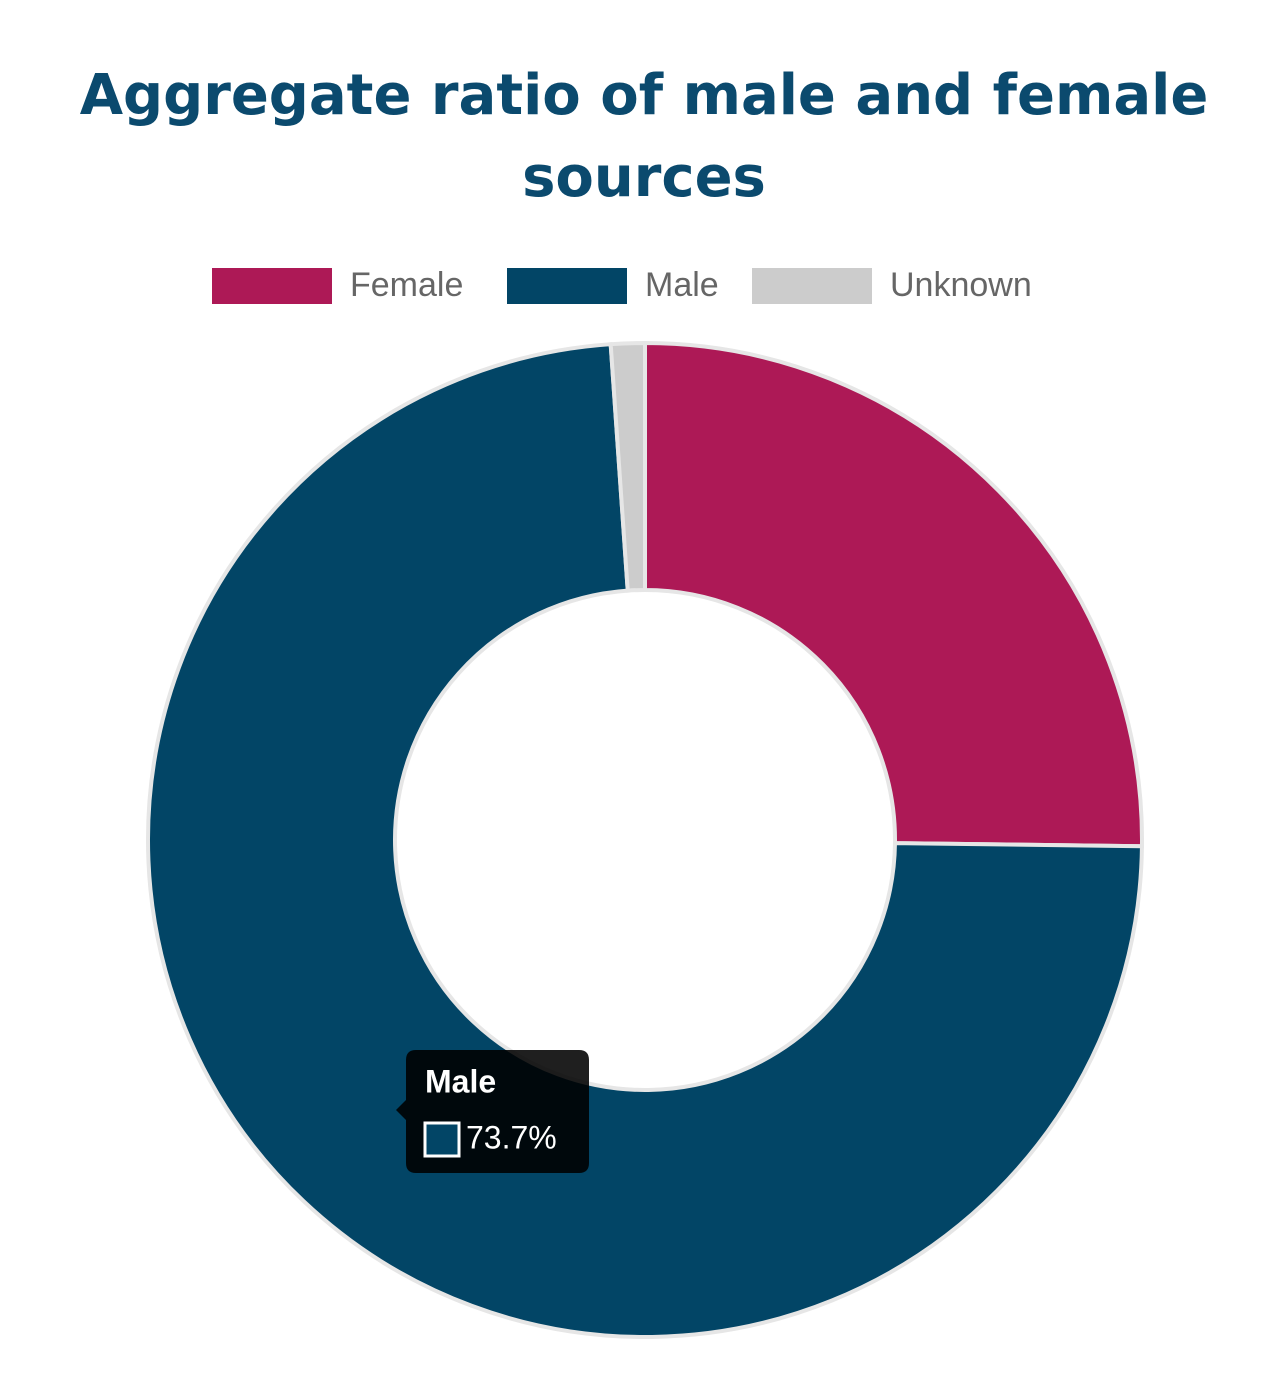  What do you see at coordinates (682, 285) in the screenshot?
I see `legend-label: Male` at bounding box center [682, 285].